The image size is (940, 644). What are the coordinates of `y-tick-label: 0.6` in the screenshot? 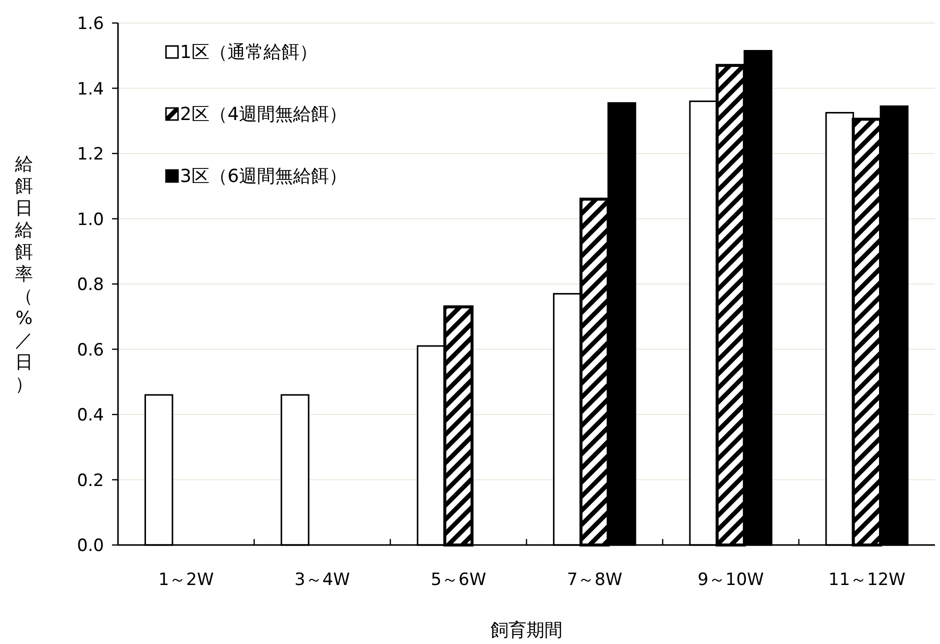 It's located at (90, 350).